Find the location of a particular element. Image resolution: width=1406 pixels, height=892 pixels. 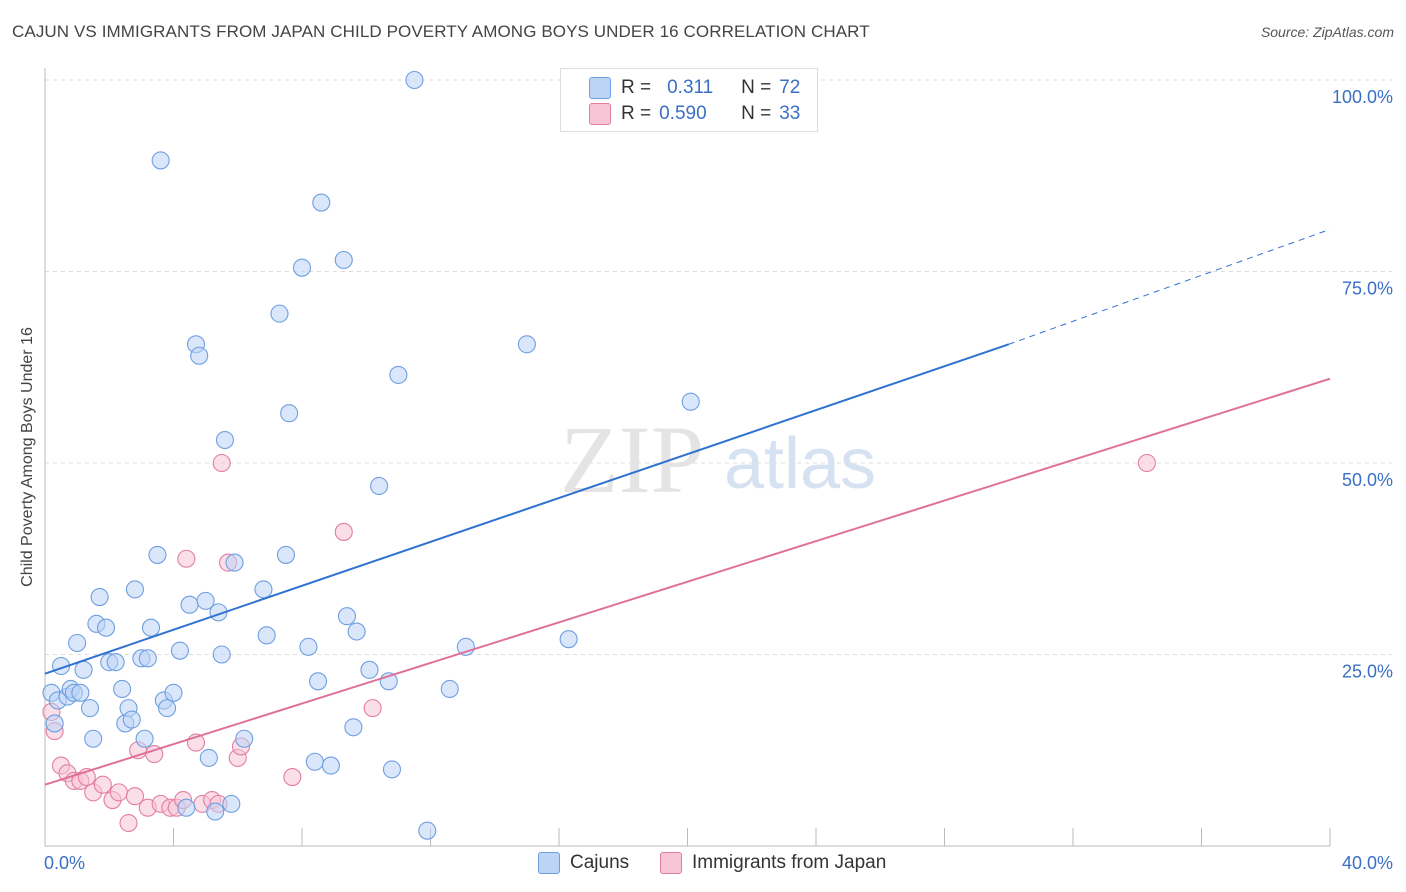

legend-swatch-japan is located at coordinates (600, 114).